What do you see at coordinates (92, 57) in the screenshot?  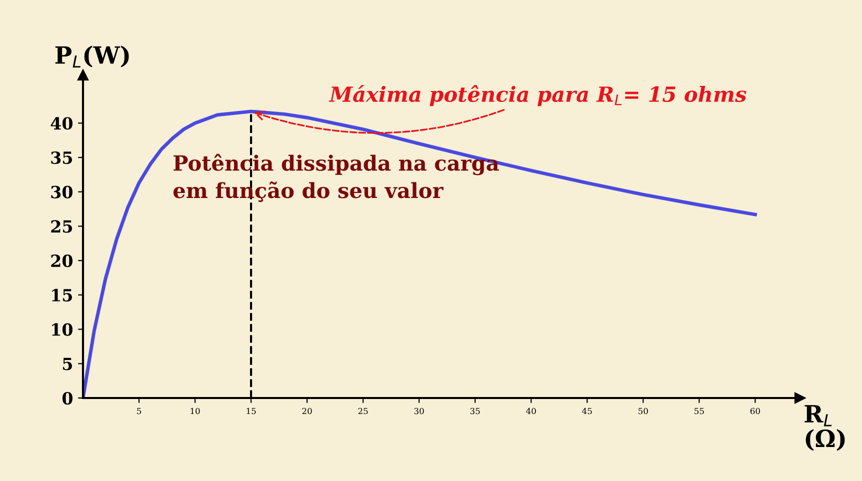 I see `y-axis-title: P$_{L}$(W)` at bounding box center [92, 57].